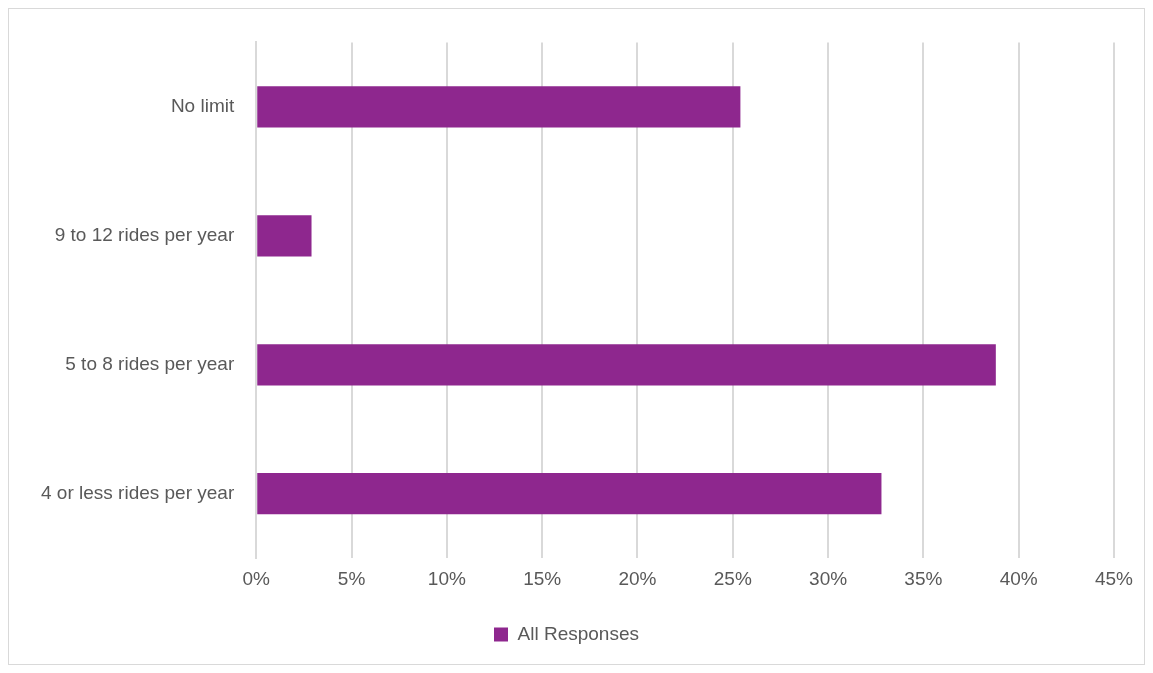 This screenshot has height=673, width=1153. Describe the element at coordinates (256, 578) in the screenshot. I see `x-tick-label: 0%` at that location.